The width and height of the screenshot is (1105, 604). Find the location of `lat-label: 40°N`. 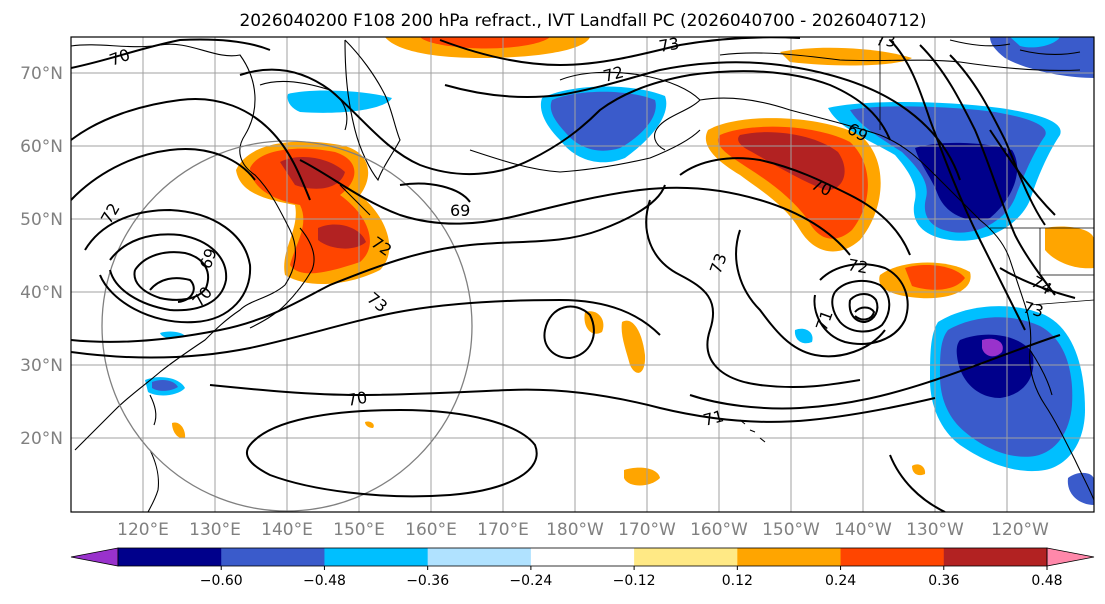

lat-label: 40°N is located at coordinates (41, 293).